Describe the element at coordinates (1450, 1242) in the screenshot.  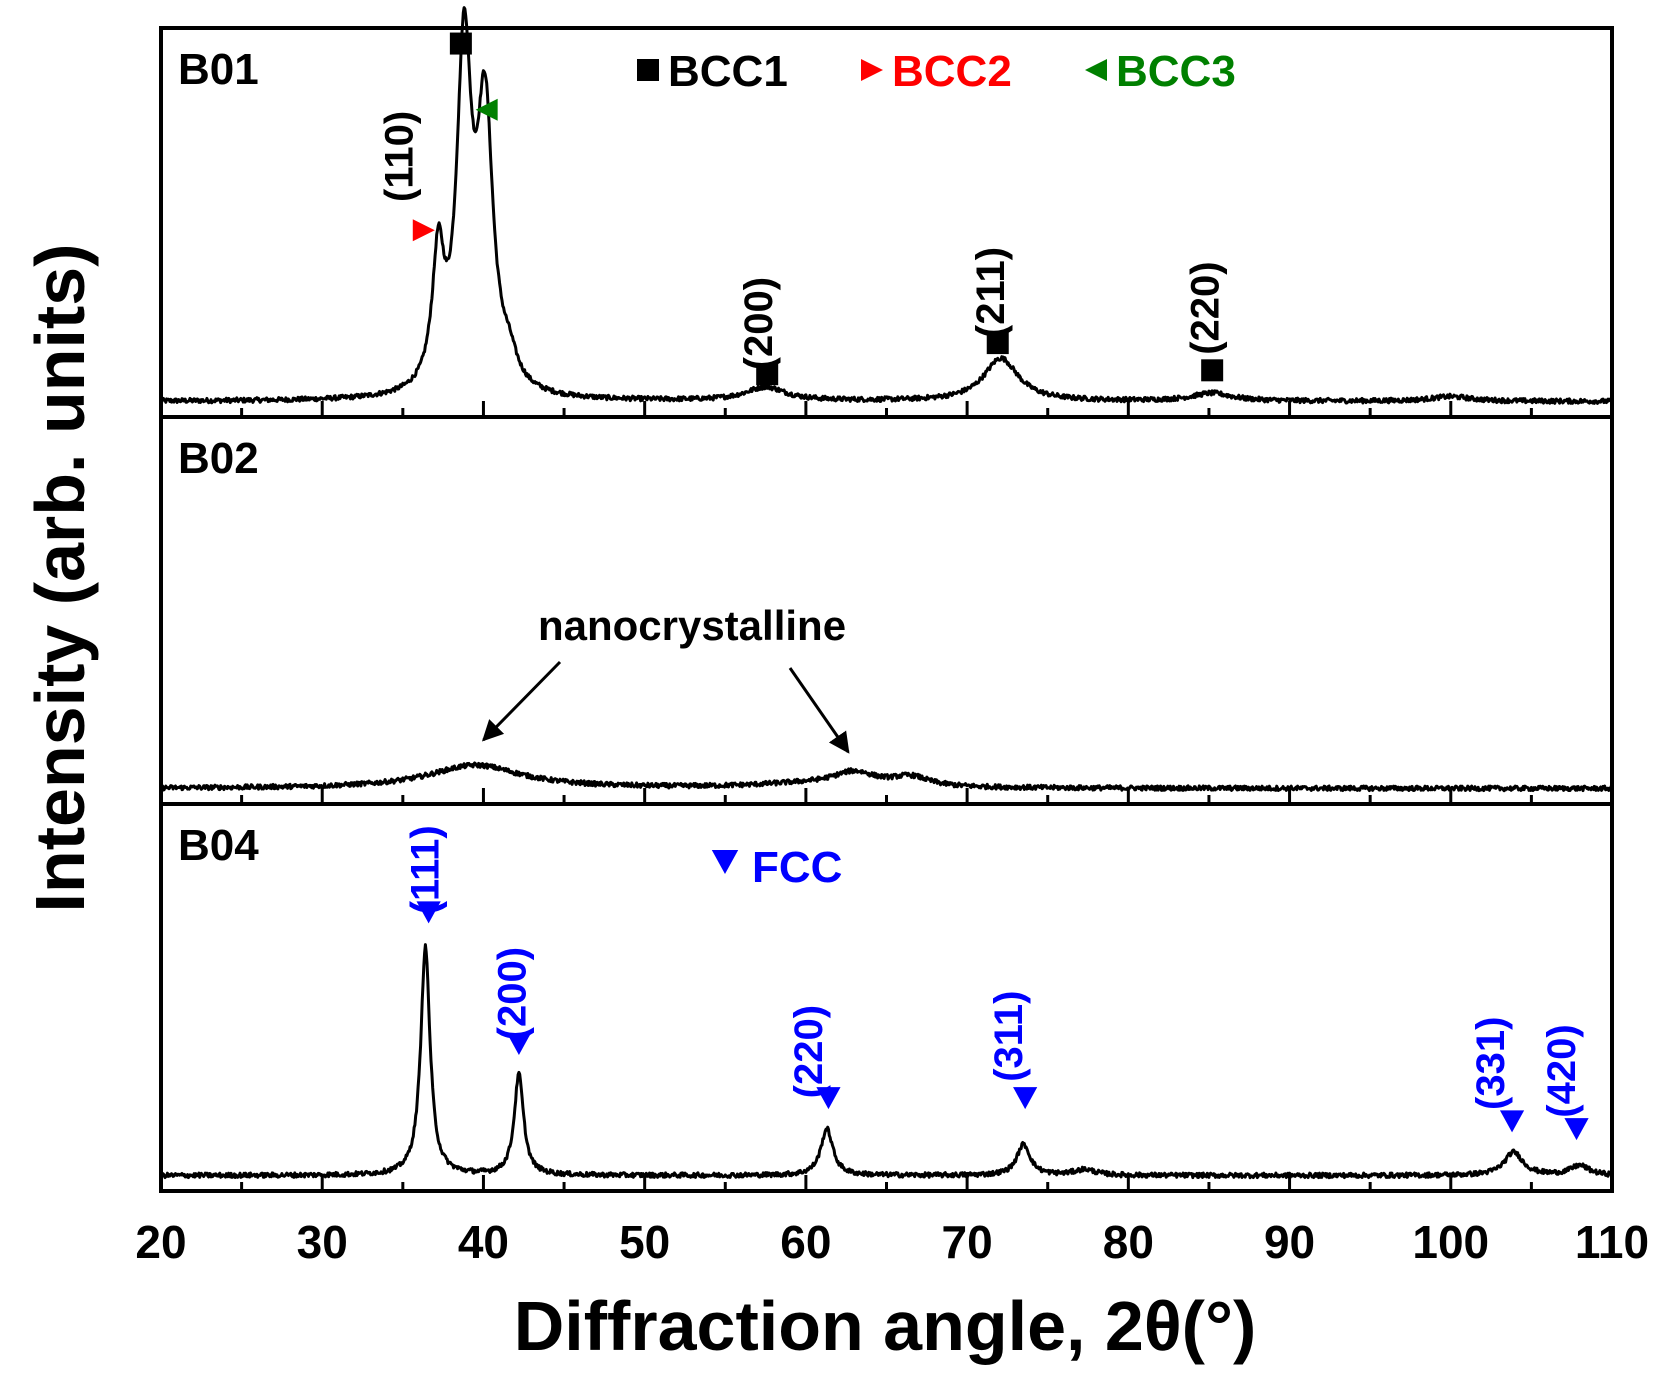
I see `x-tick-label: 100` at that location.